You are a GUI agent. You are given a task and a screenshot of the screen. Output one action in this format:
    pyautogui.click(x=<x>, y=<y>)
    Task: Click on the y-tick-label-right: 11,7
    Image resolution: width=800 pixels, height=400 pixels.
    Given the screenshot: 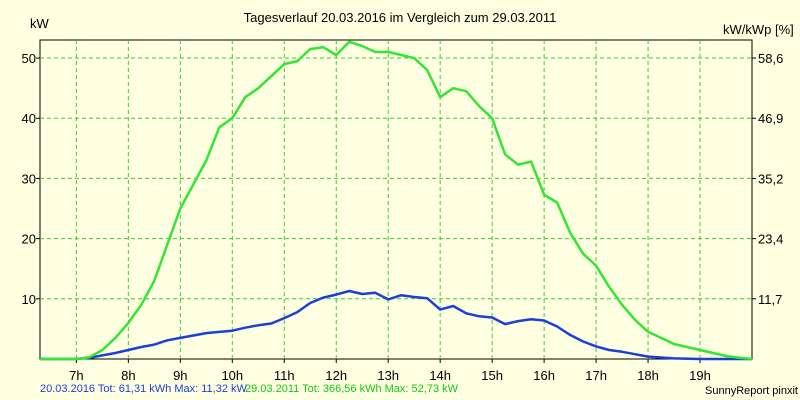 What is the action you would take?
    pyautogui.click(x=770, y=299)
    